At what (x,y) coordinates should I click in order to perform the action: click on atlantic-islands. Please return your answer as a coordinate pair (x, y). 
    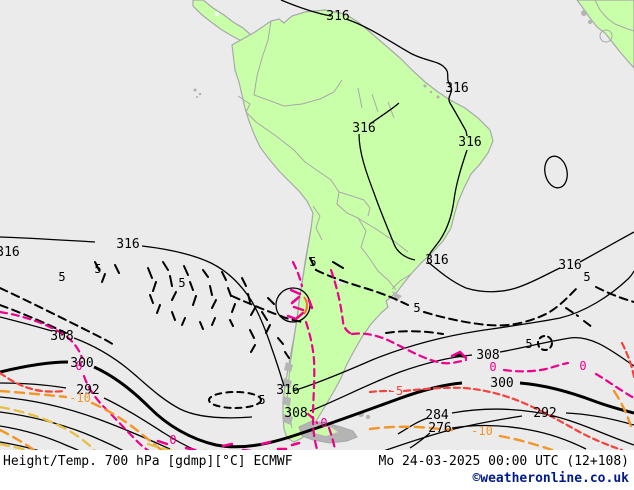
    Looking at the image, I should click on (438, 93).